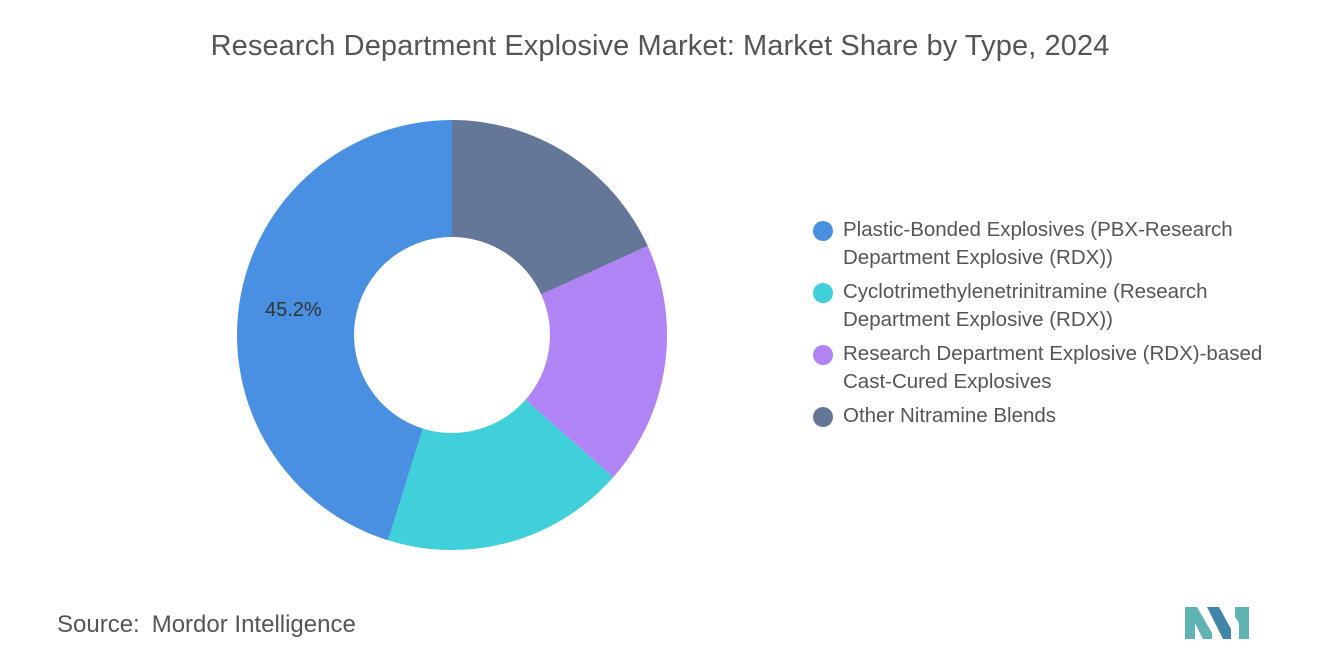  I want to click on logo-shape-left, so click(1198, 623).